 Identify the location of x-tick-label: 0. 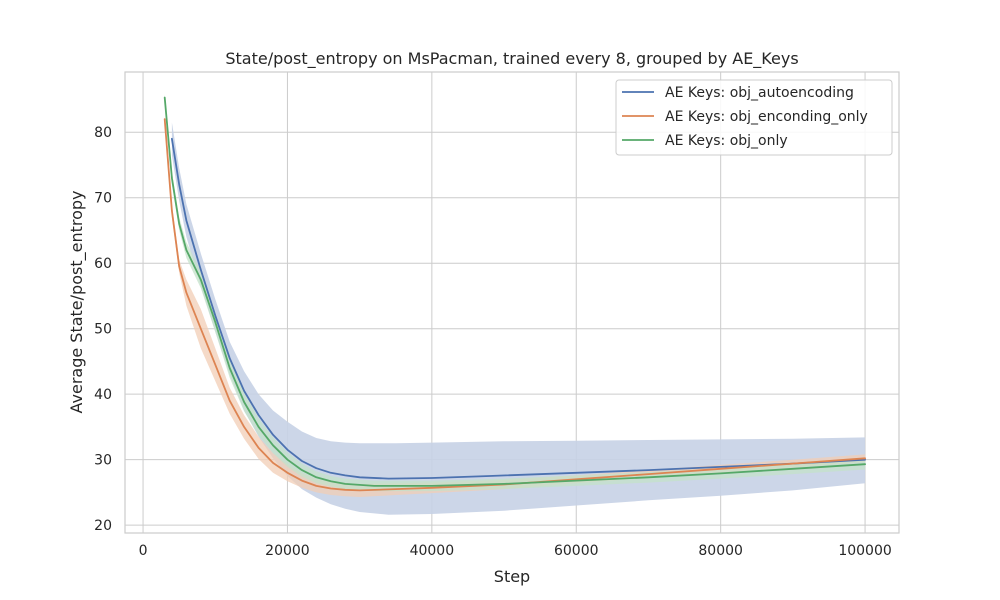
(143, 551).